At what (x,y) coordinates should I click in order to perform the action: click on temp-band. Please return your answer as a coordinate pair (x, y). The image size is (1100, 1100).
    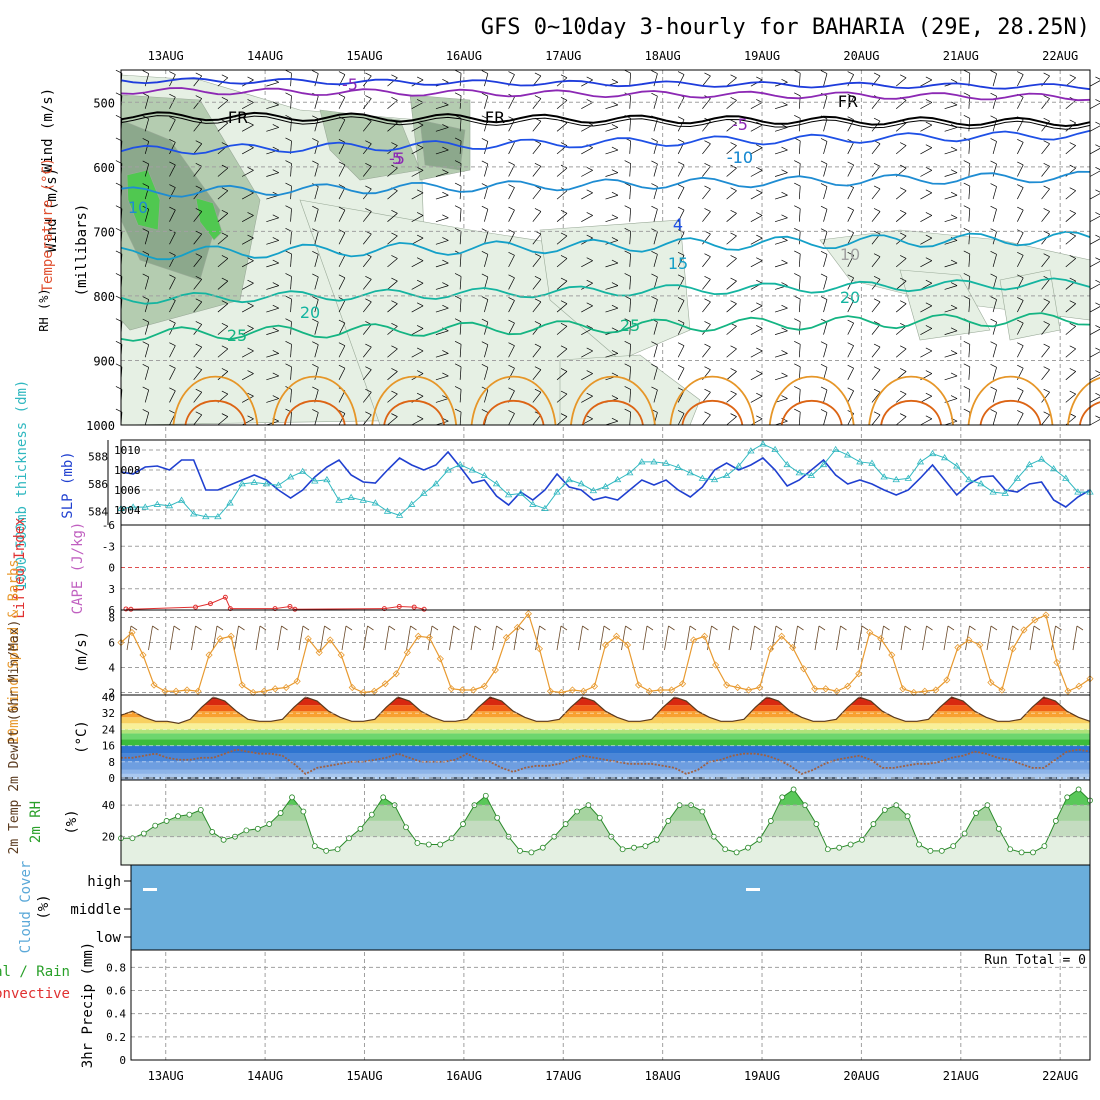
    Looking at the image, I should click on (605, 720).